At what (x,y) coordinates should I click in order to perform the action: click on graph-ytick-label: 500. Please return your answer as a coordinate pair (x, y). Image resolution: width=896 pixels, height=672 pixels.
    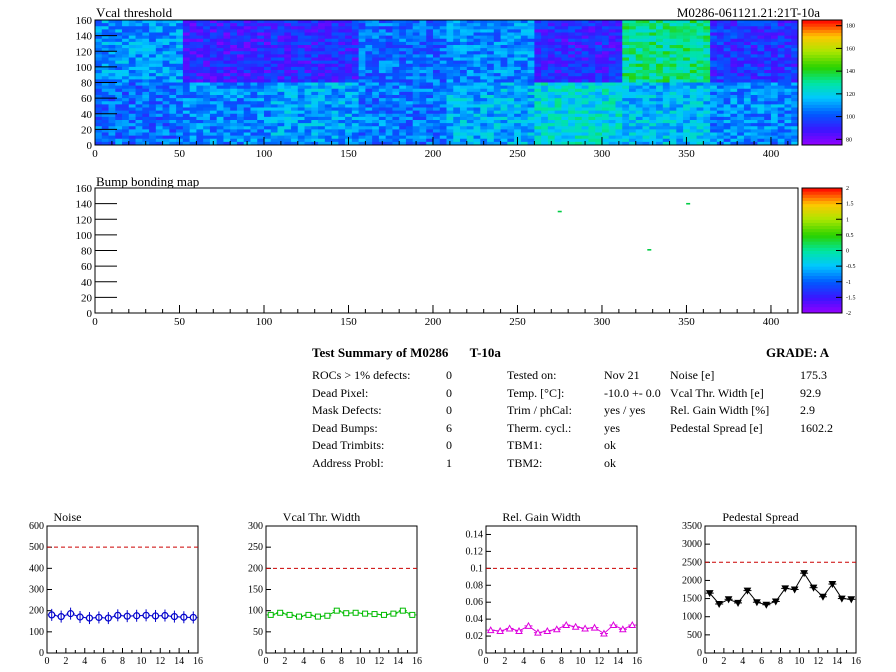
    Looking at the image, I should click on (36, 547).